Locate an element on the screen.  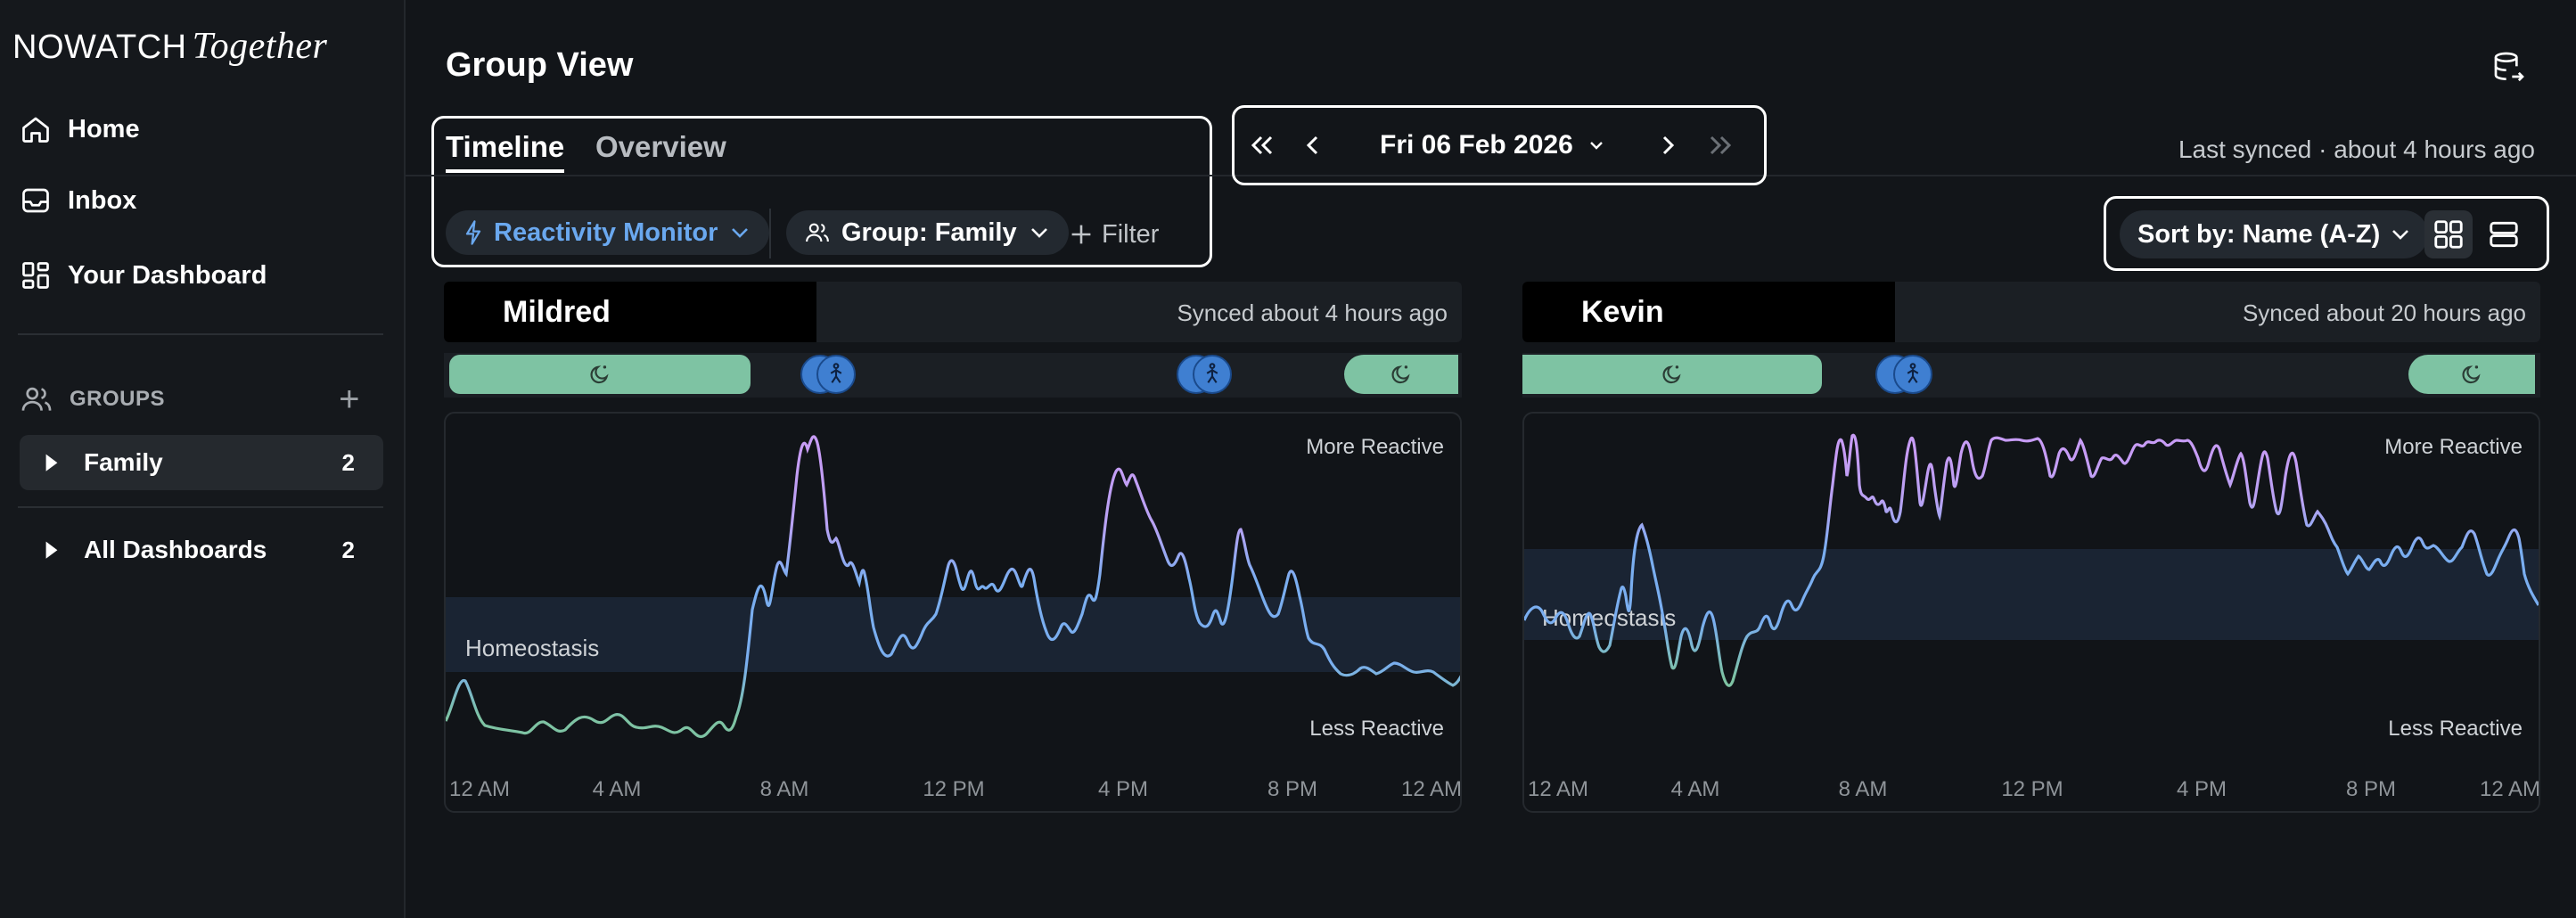
add-group-button: + is located at coordinates (349, 399).